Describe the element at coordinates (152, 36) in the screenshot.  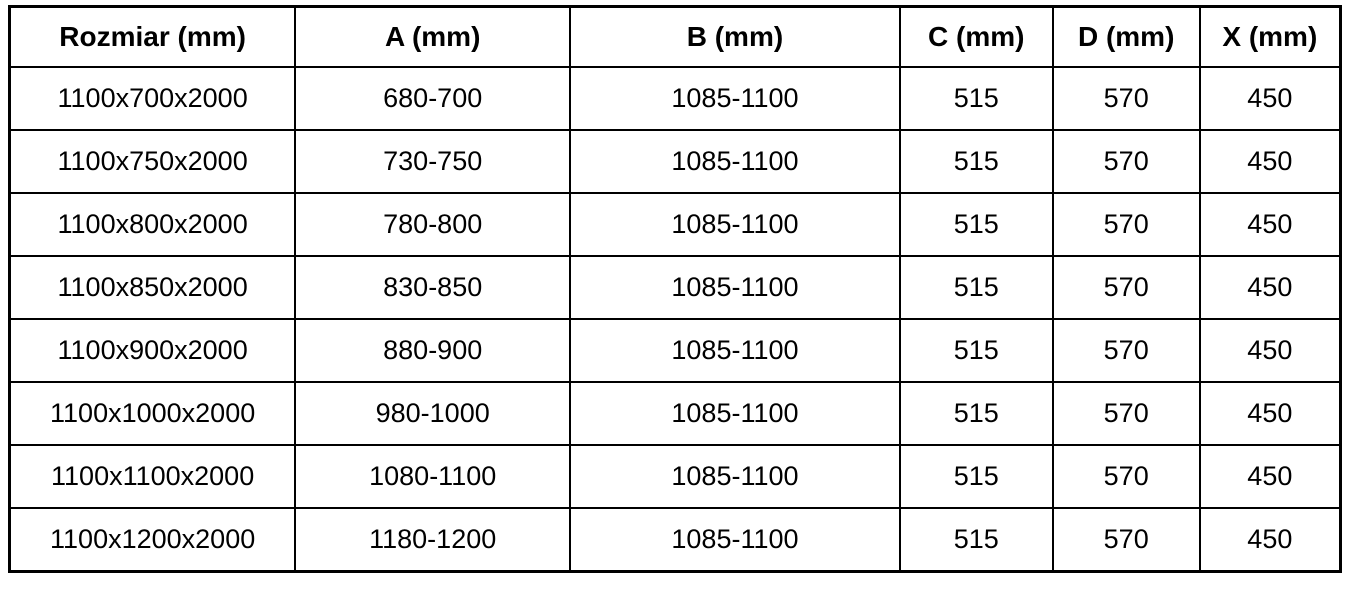
I see `column-header: Rozmiar (mm)` at that location.